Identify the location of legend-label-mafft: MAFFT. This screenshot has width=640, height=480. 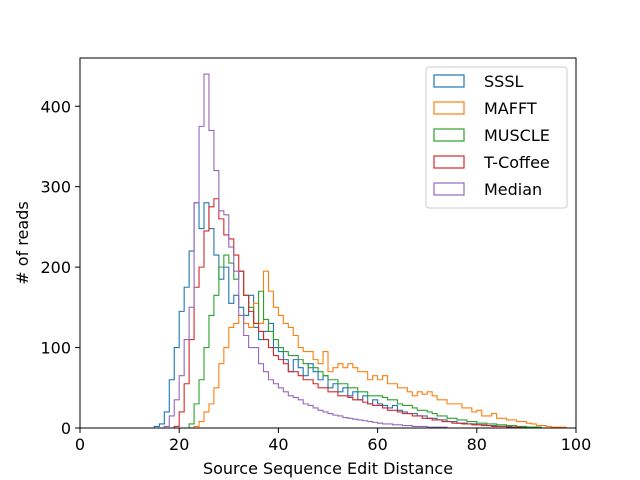
(510, 108).